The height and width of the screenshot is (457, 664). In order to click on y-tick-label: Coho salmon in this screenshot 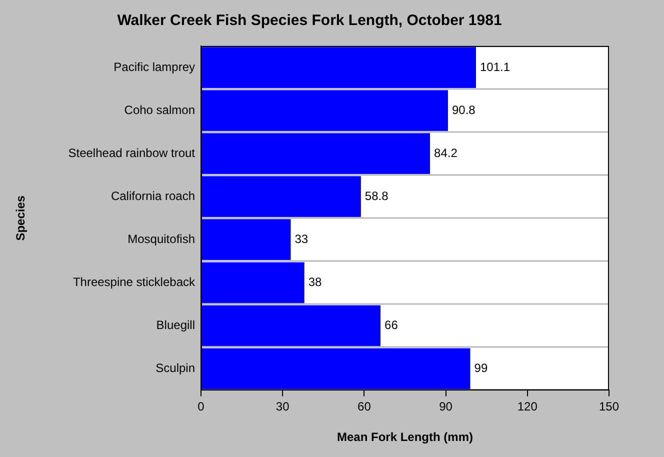, I will do `click(159, 109)`.